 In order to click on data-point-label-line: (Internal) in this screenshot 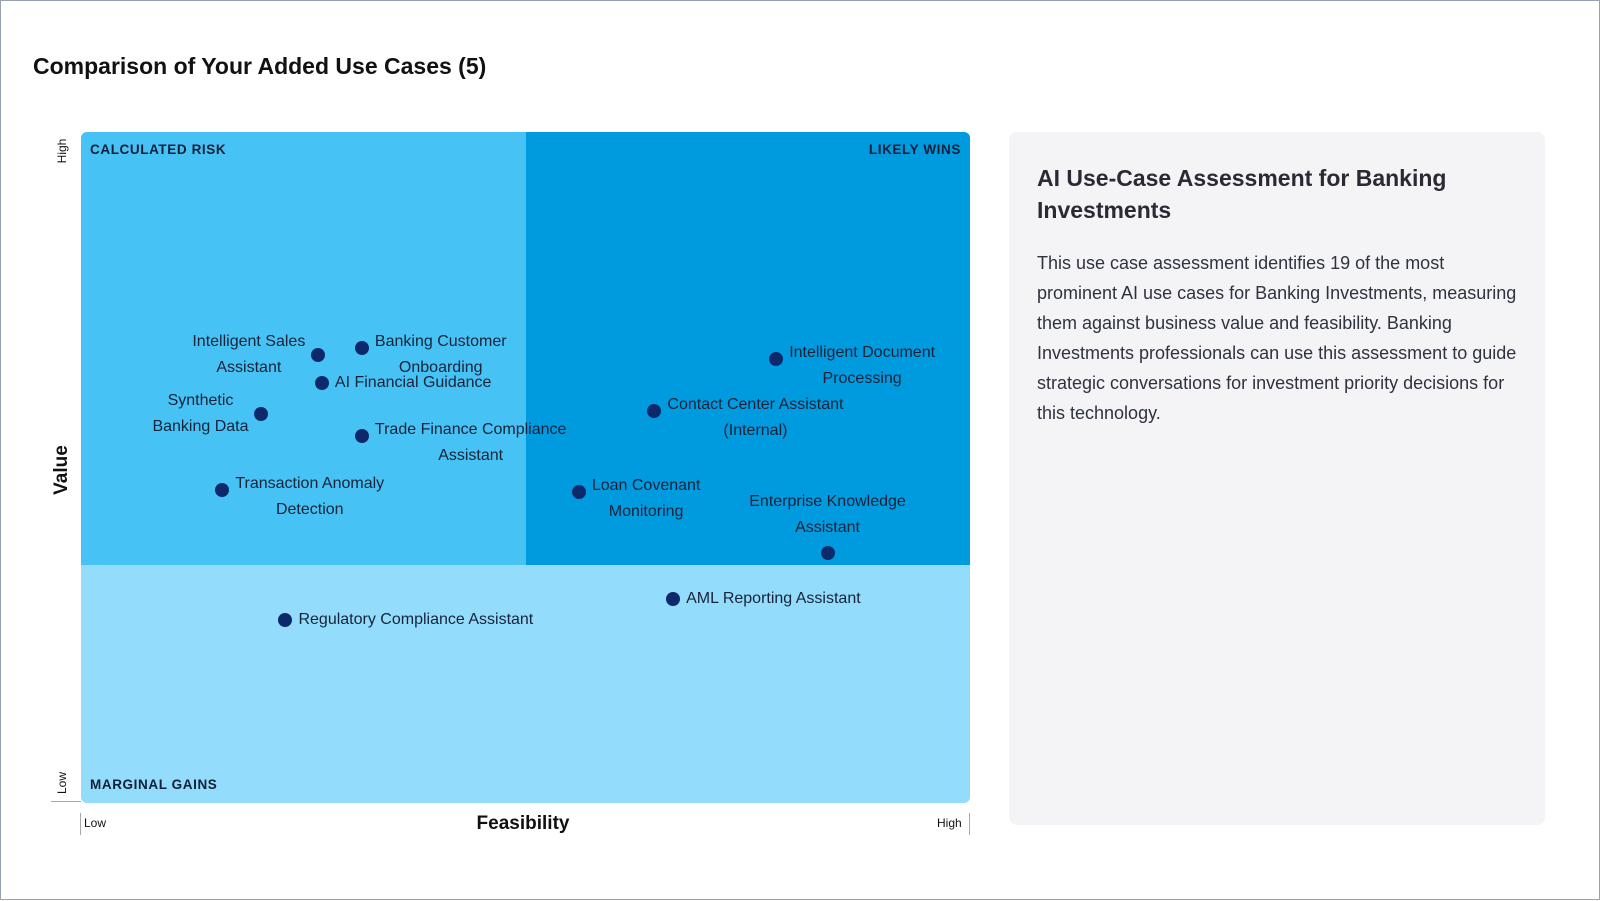, I will do `click(755, 431)`.